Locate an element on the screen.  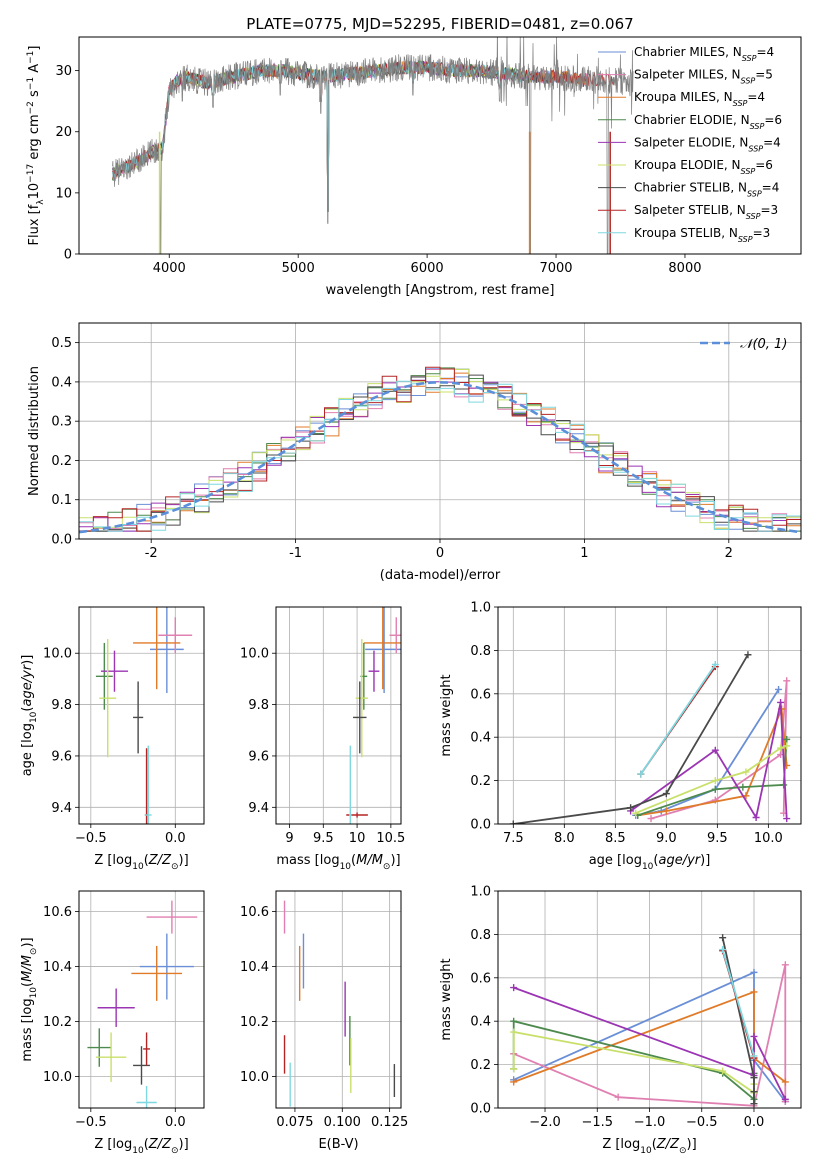
observed-spectrum is located at coordinates (373, 145).